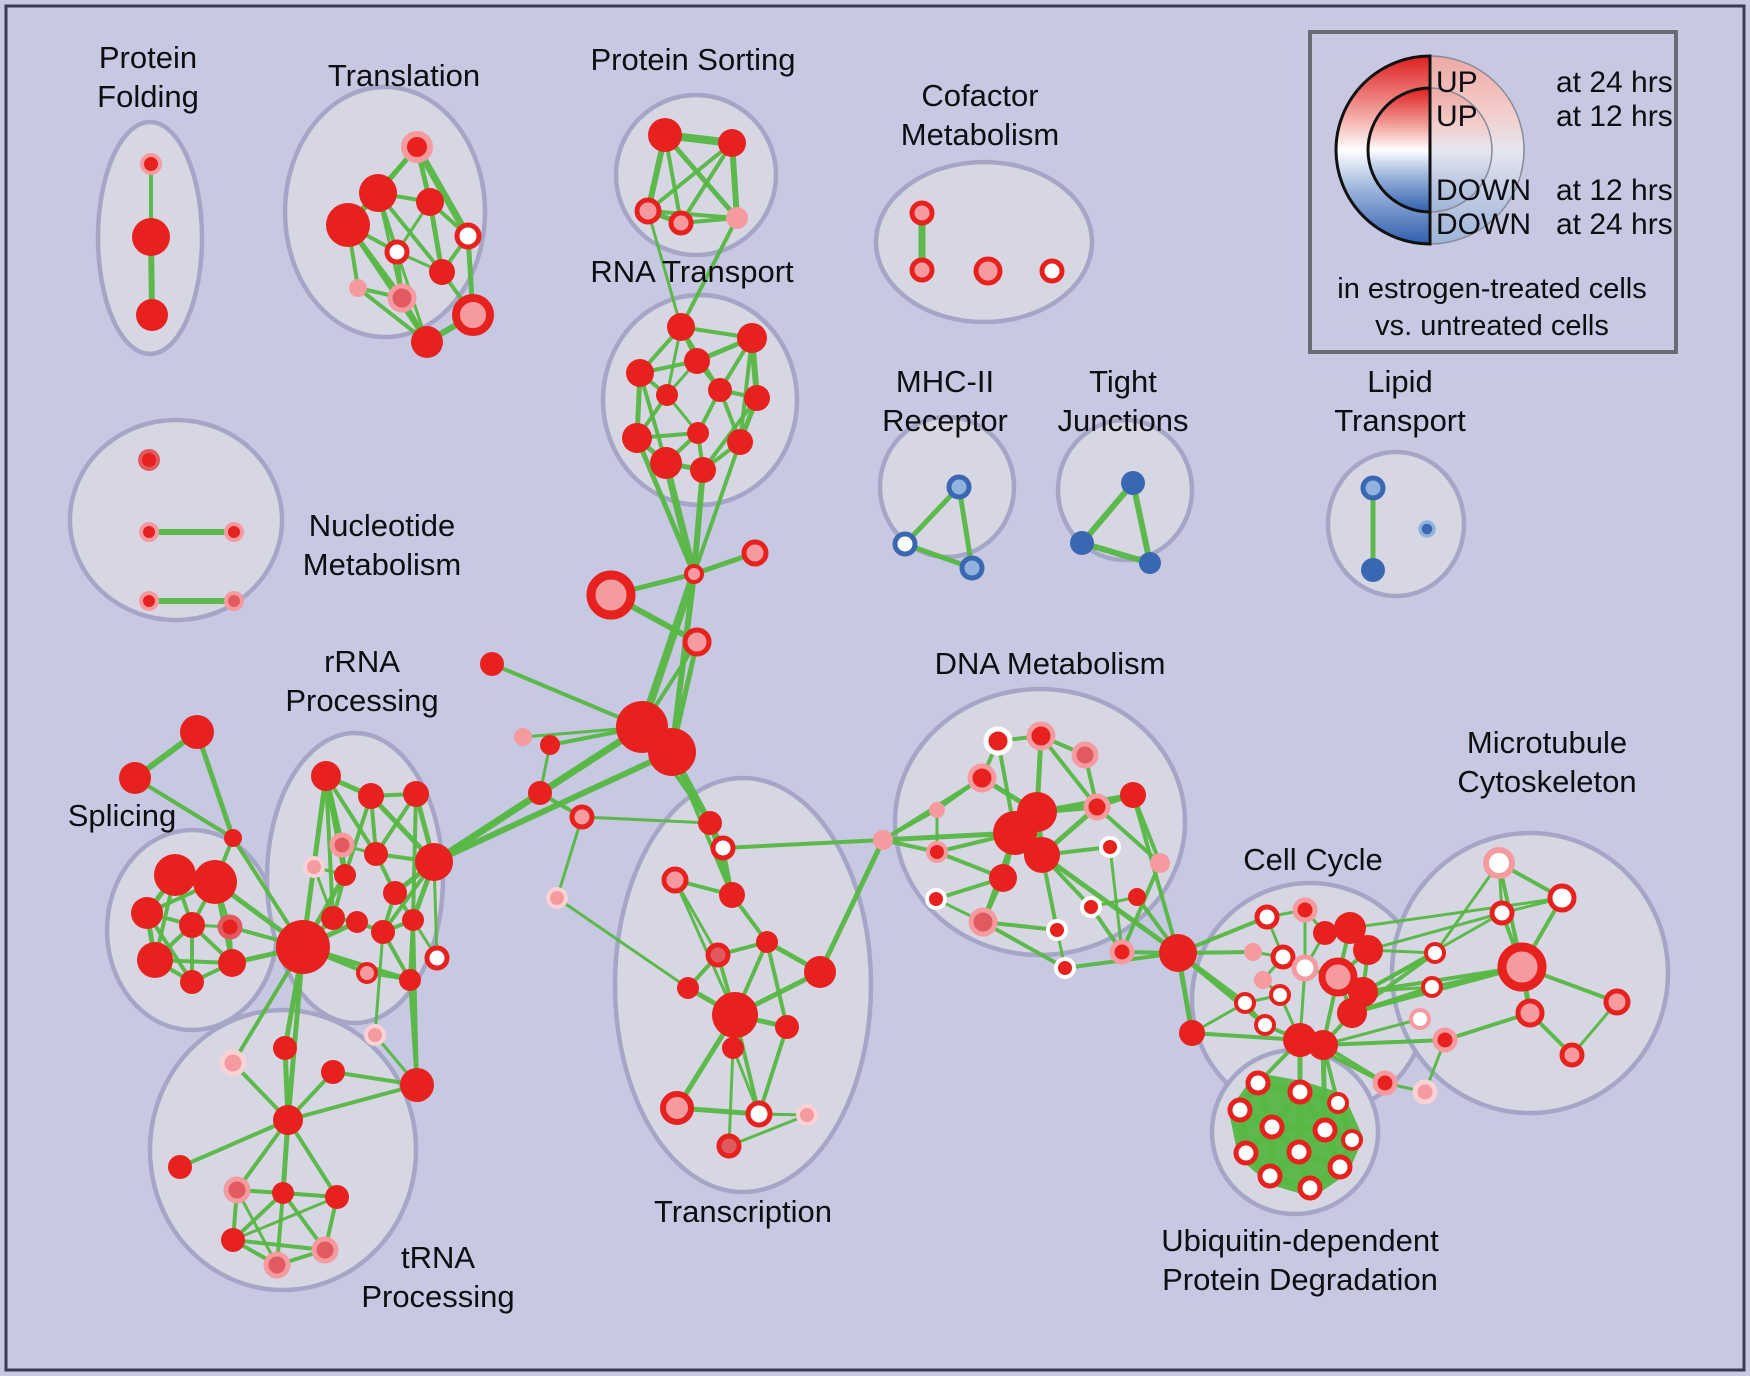 This screenshot has width=1750, height=1376. Describe the element at coordinates (382, 545) in the screenshot. I see `cluster-label-nucleotide-metabolism: Nucleotide Metabolism` at that location.